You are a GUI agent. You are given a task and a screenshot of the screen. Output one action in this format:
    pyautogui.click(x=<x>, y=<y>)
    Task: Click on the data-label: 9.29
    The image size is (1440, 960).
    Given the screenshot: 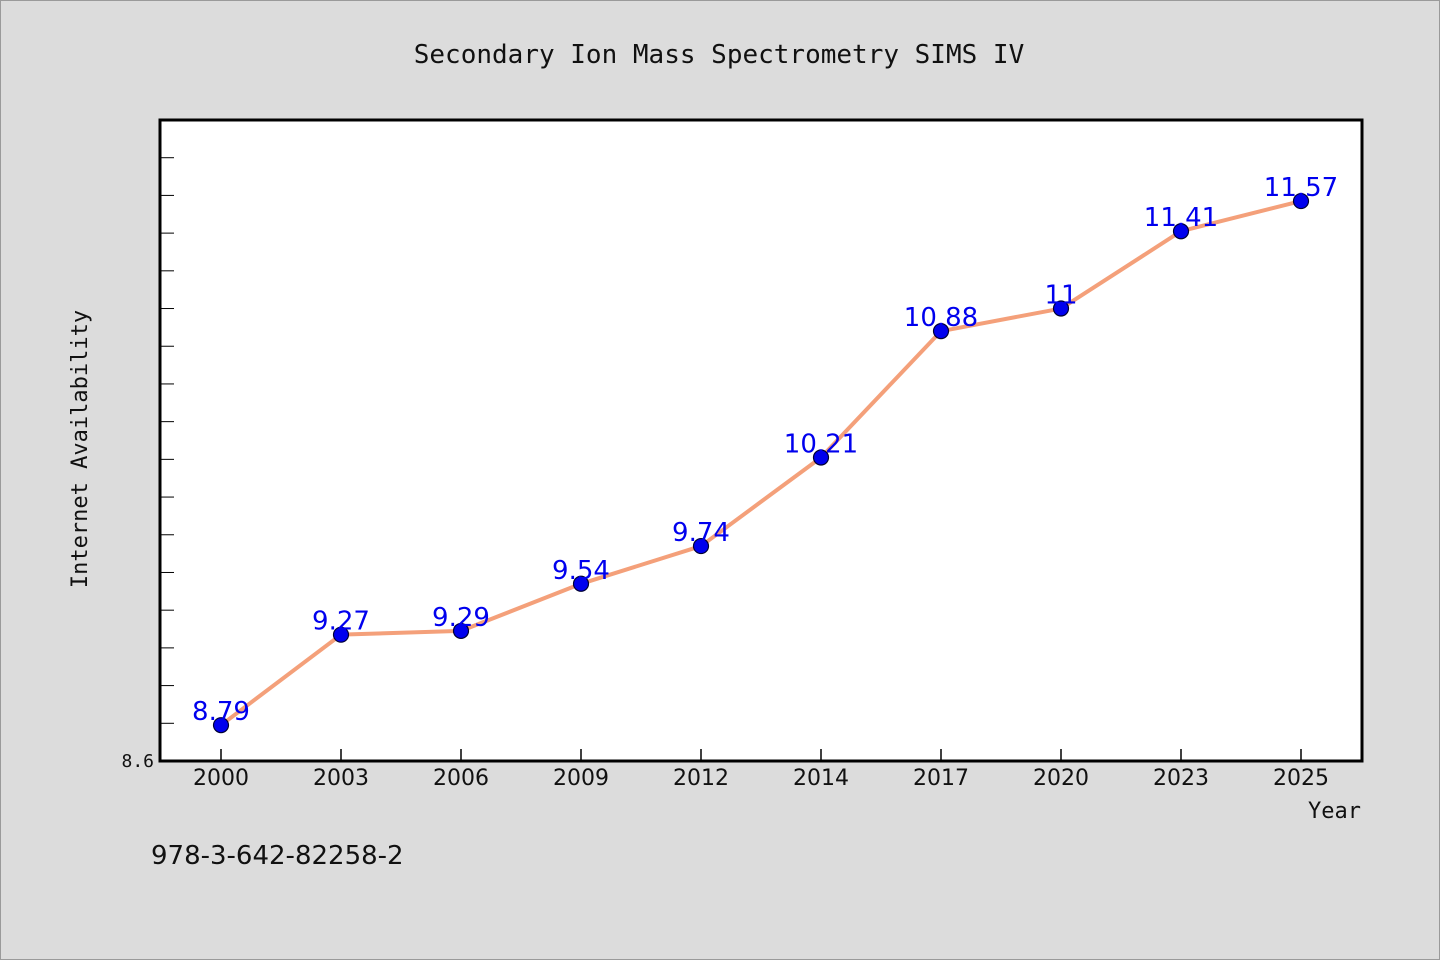 What is the action you would take?
    pyautogui.click(x=461, y=618)
    